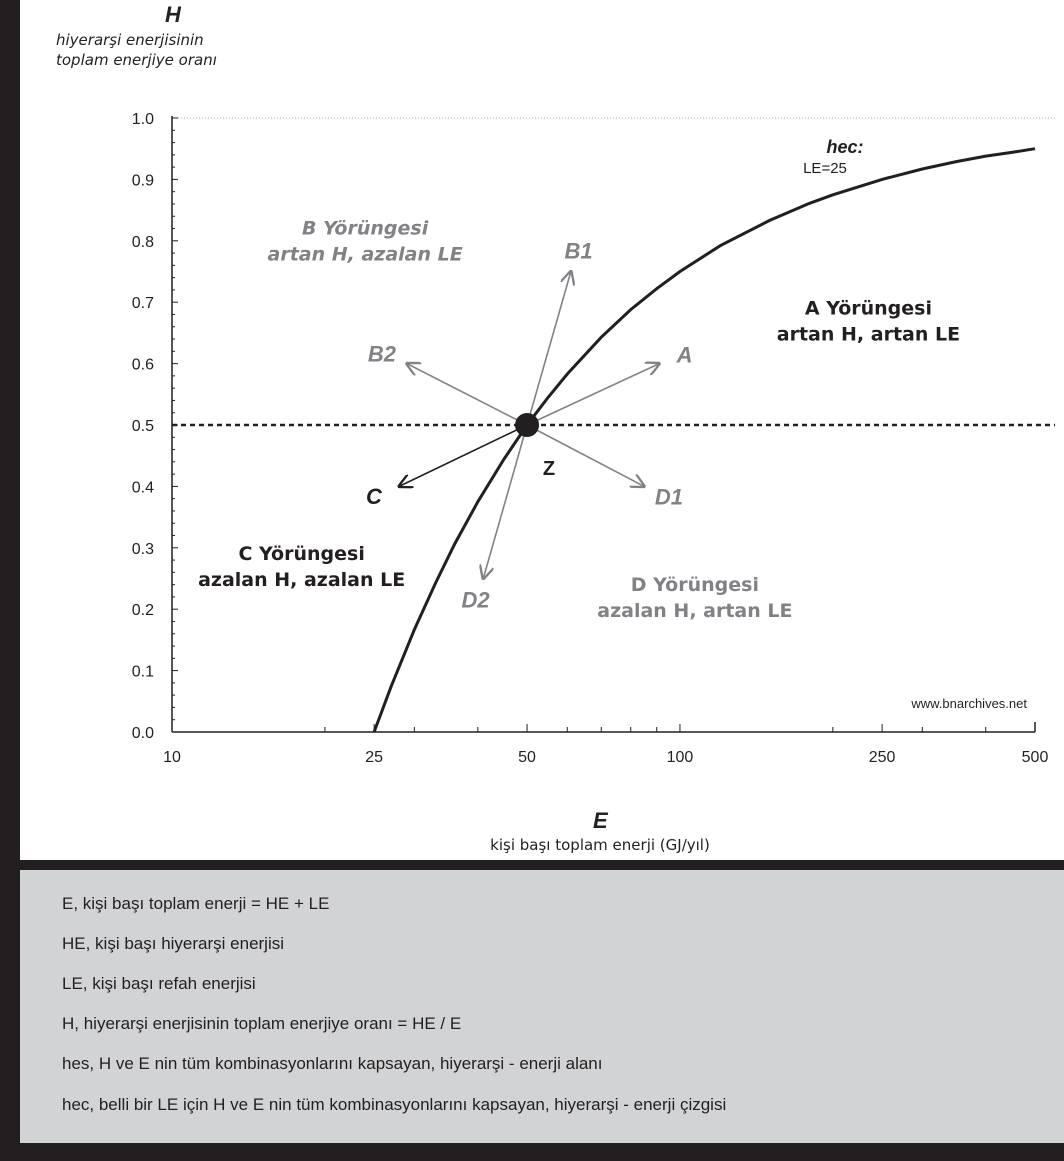 This screenshot has height=1161, width=1064. What do you see at coordinates (579, 250) in the screenshot?
I see `arrow-label-b1: B1` at bounding box center [579, 250].